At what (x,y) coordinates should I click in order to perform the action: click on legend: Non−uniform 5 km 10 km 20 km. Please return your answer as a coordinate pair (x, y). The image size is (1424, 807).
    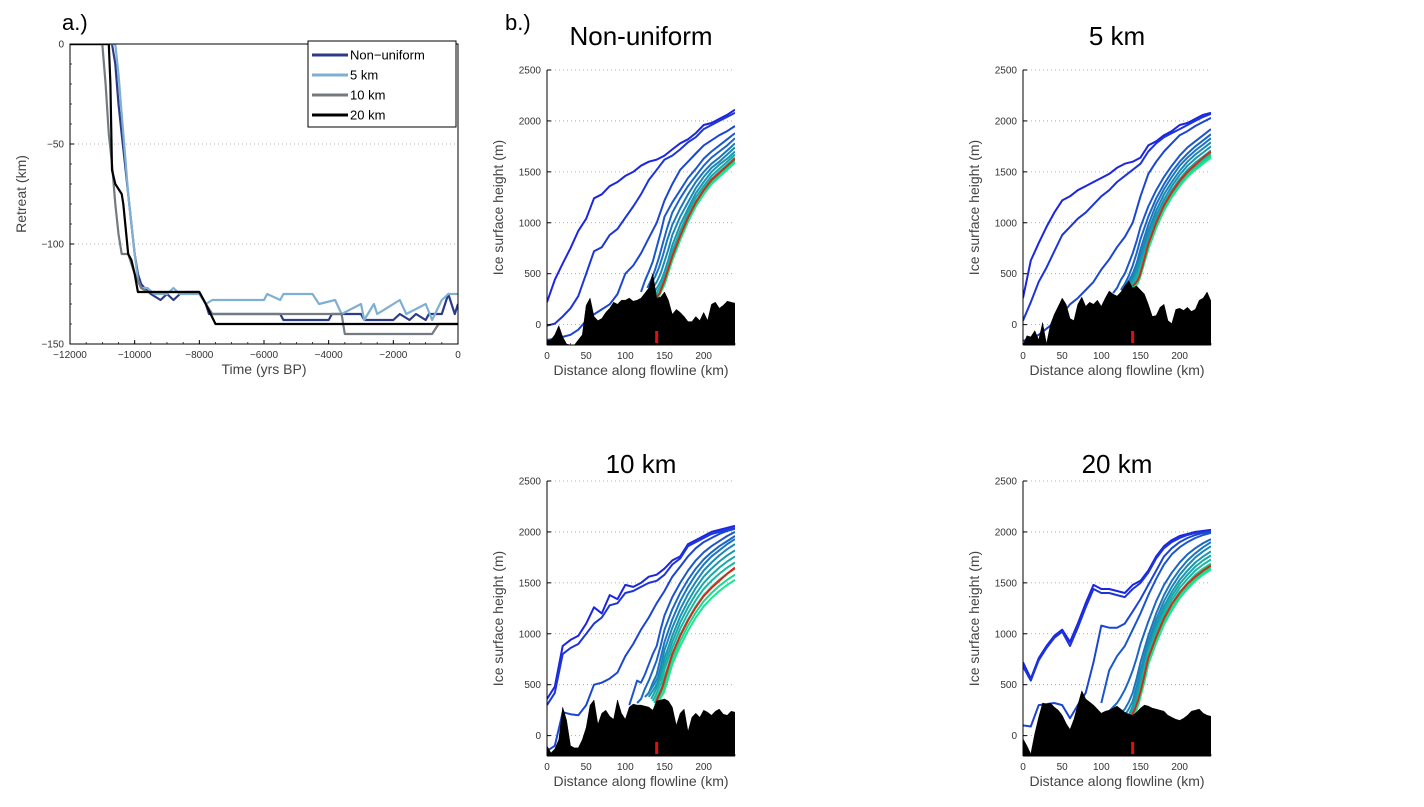
    Looking at the image, I should click on (382, 84).